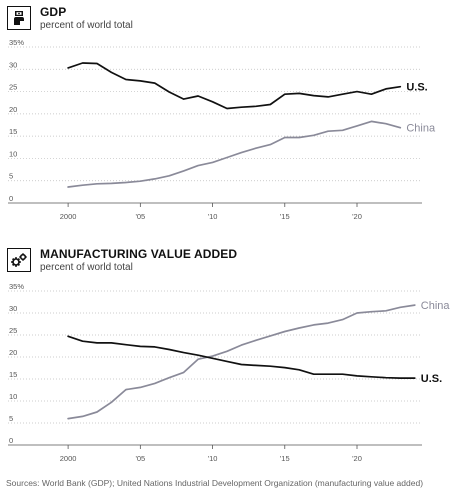 The width and height of the screenshot is (468, 498). What do you see at coordinates (53, 12) in the screenshot?
I see `chart-title: GDP` at bounding box center [53, 12].